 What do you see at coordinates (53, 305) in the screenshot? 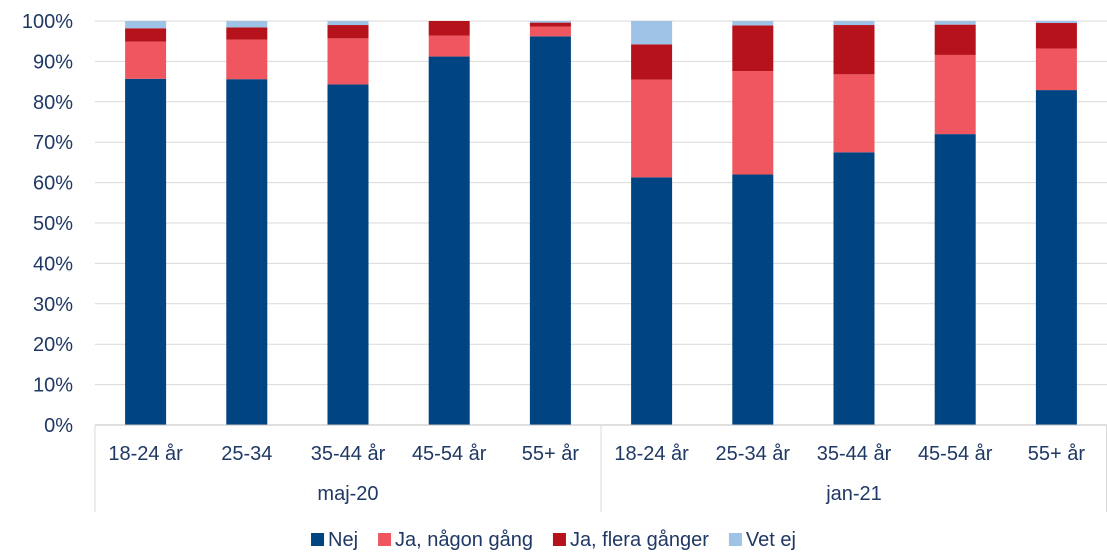
I see `y-tick-label: 30%` at bounding box center [53, 305].